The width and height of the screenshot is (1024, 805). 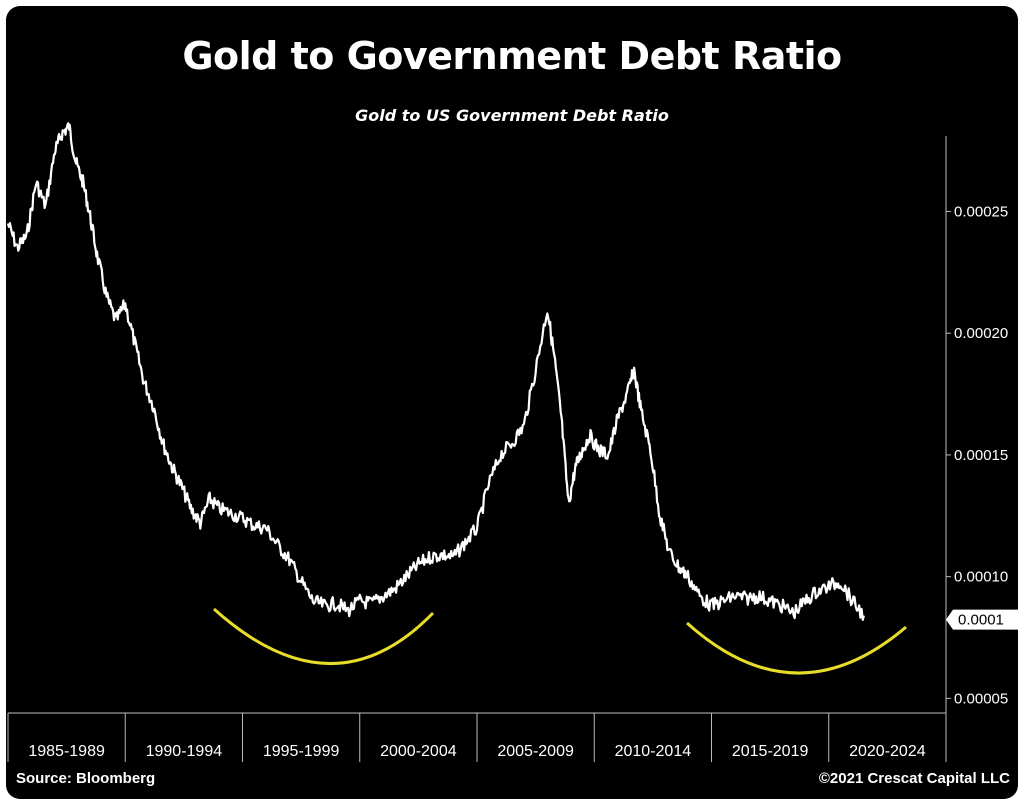 What do you see at coordinates (981, 455) in the screenshot?
I see `y-tick-label: 0.00015` at bounding box center [981, 455].